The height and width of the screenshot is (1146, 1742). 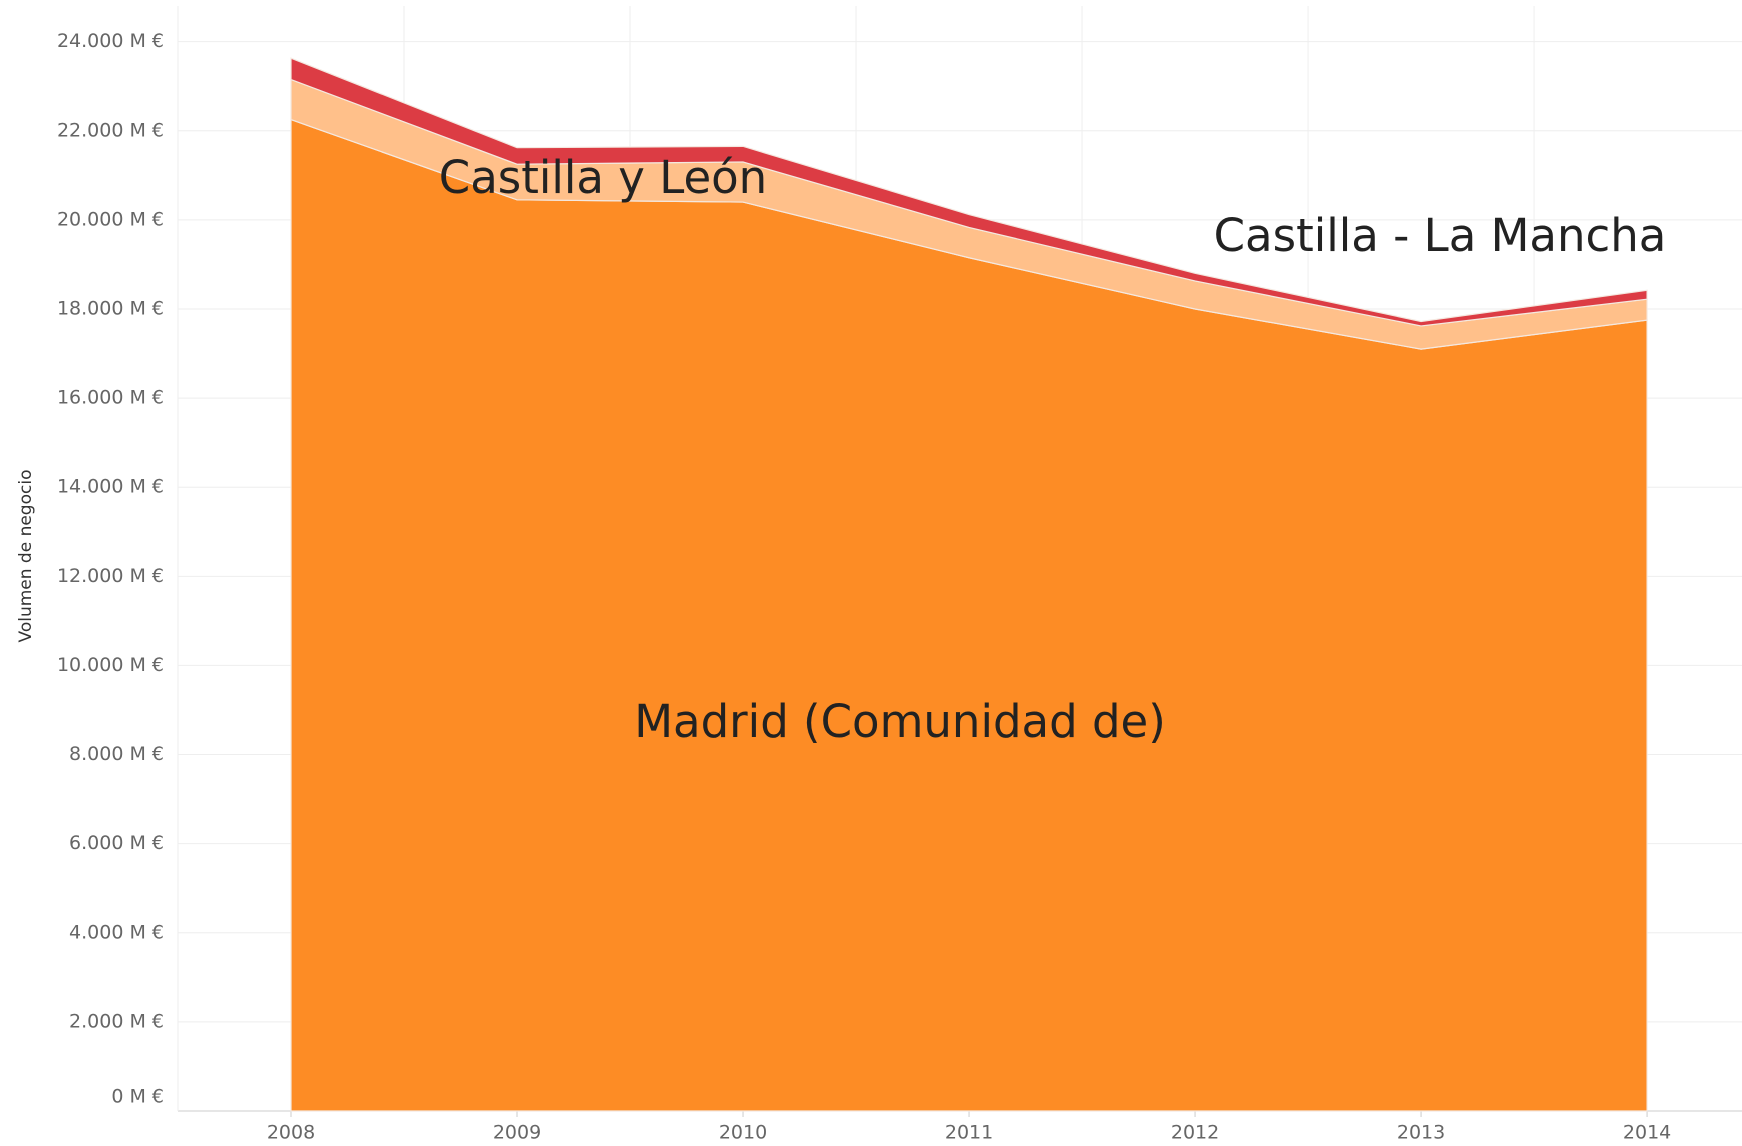 What do you see at coordinates (603, 177) in the screenshot?
I see `area-label: Castilla y León` at bounding box center [603, 177].